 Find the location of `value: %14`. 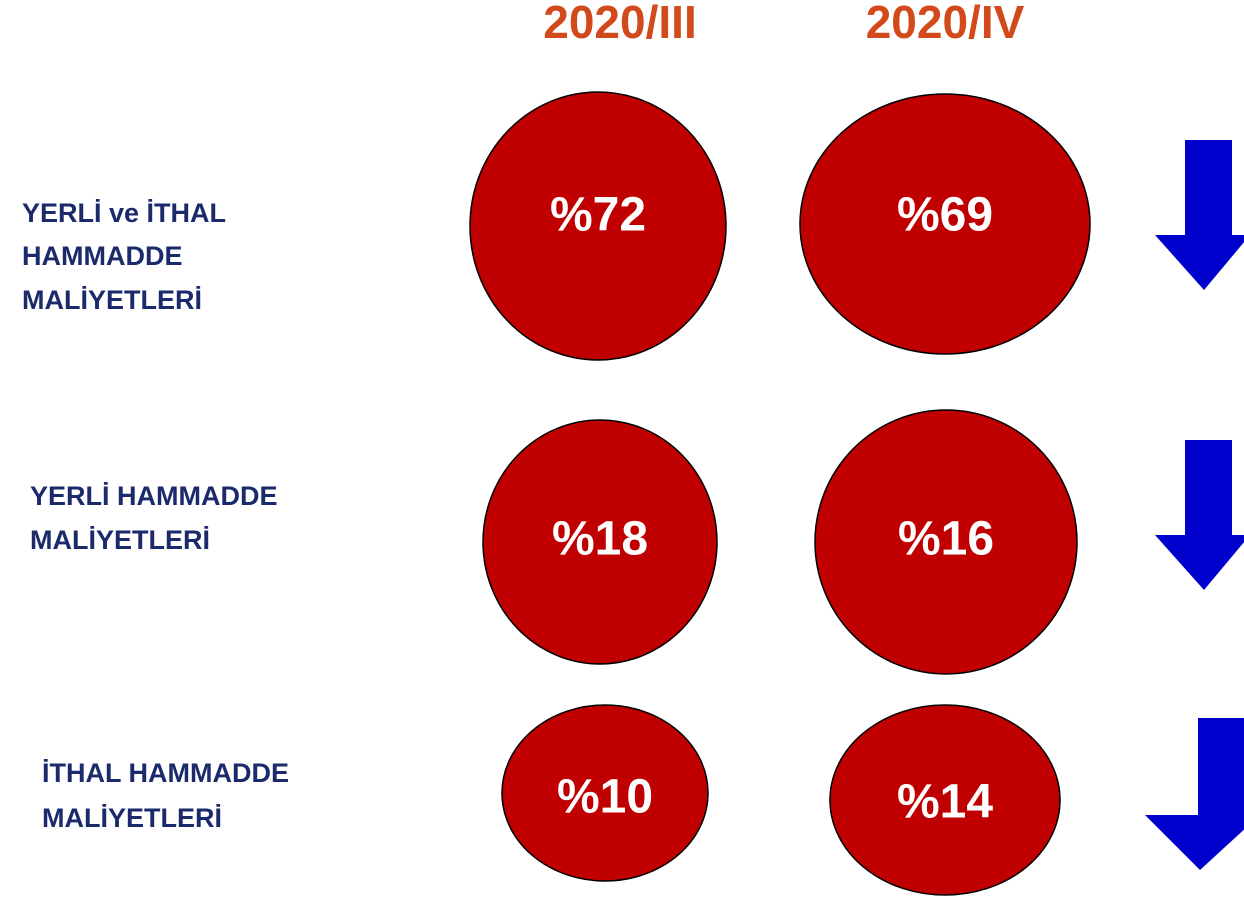

value: %14 is located at coordinates (945, 802).